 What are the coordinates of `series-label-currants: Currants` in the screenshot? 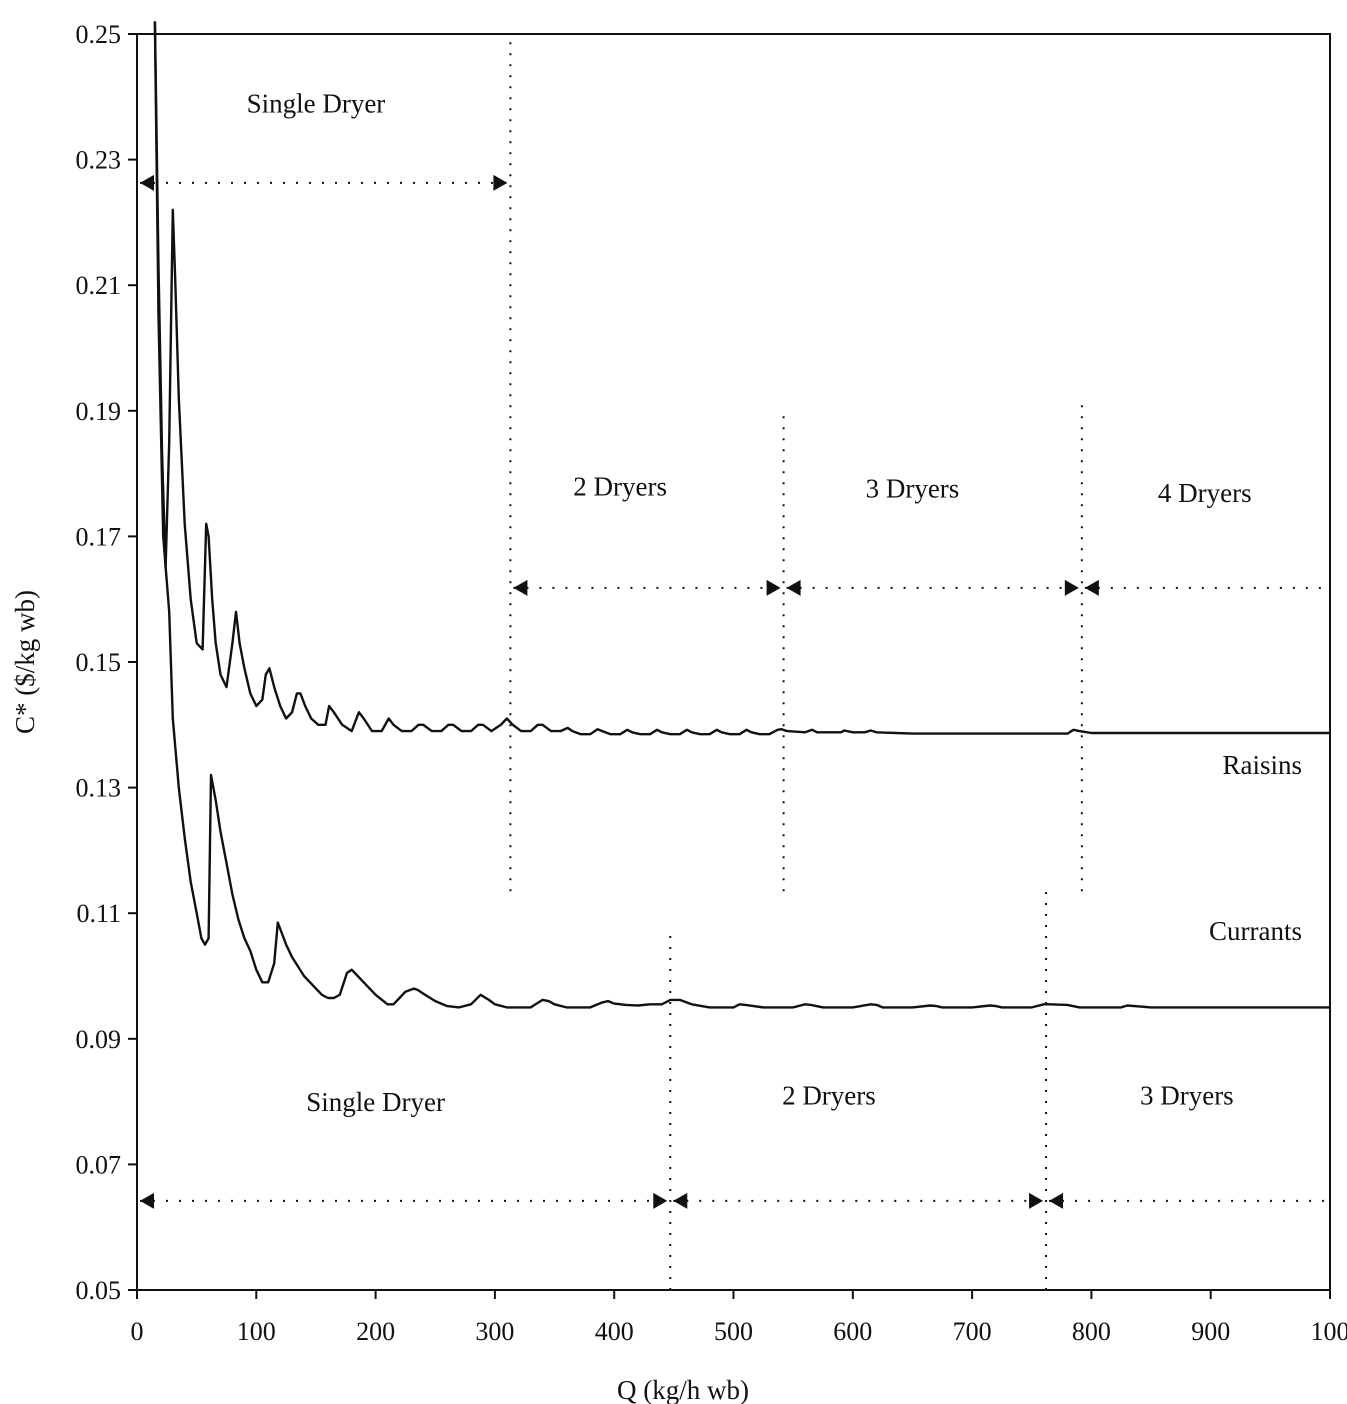 It's located at (1255, 931).